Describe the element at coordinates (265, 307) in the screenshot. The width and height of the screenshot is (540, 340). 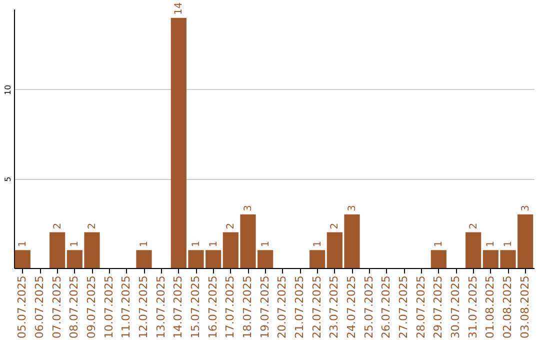
I see `x-tick-label: 19.07.2025` at that location.